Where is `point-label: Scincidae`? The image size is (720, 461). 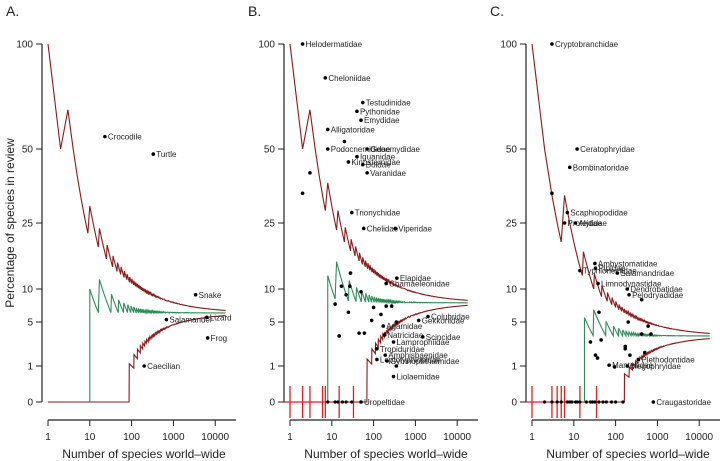 point-label: Scincidae is located at coordinates (443, 337).